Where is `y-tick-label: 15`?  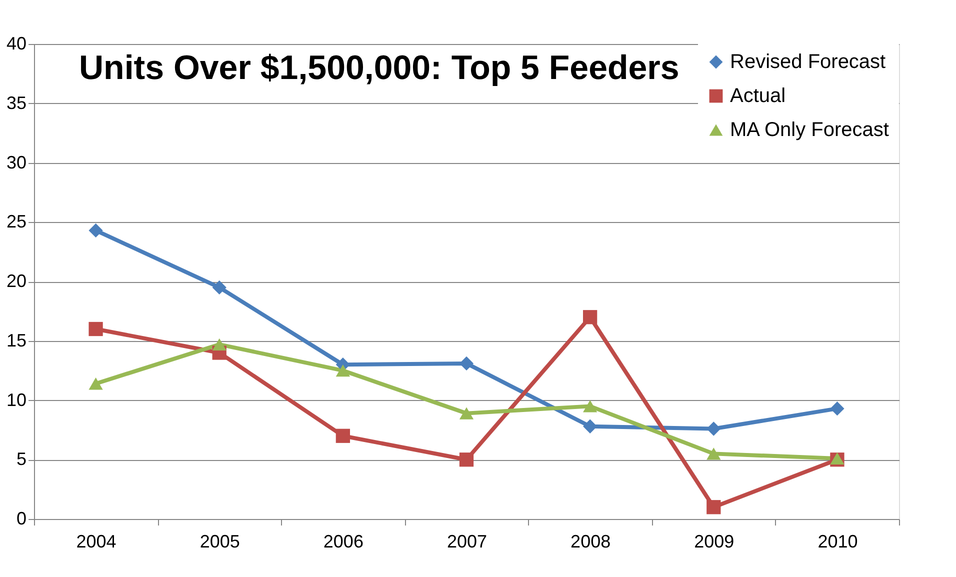
y-tick-label: 15 is located at coordinates (16, 340).